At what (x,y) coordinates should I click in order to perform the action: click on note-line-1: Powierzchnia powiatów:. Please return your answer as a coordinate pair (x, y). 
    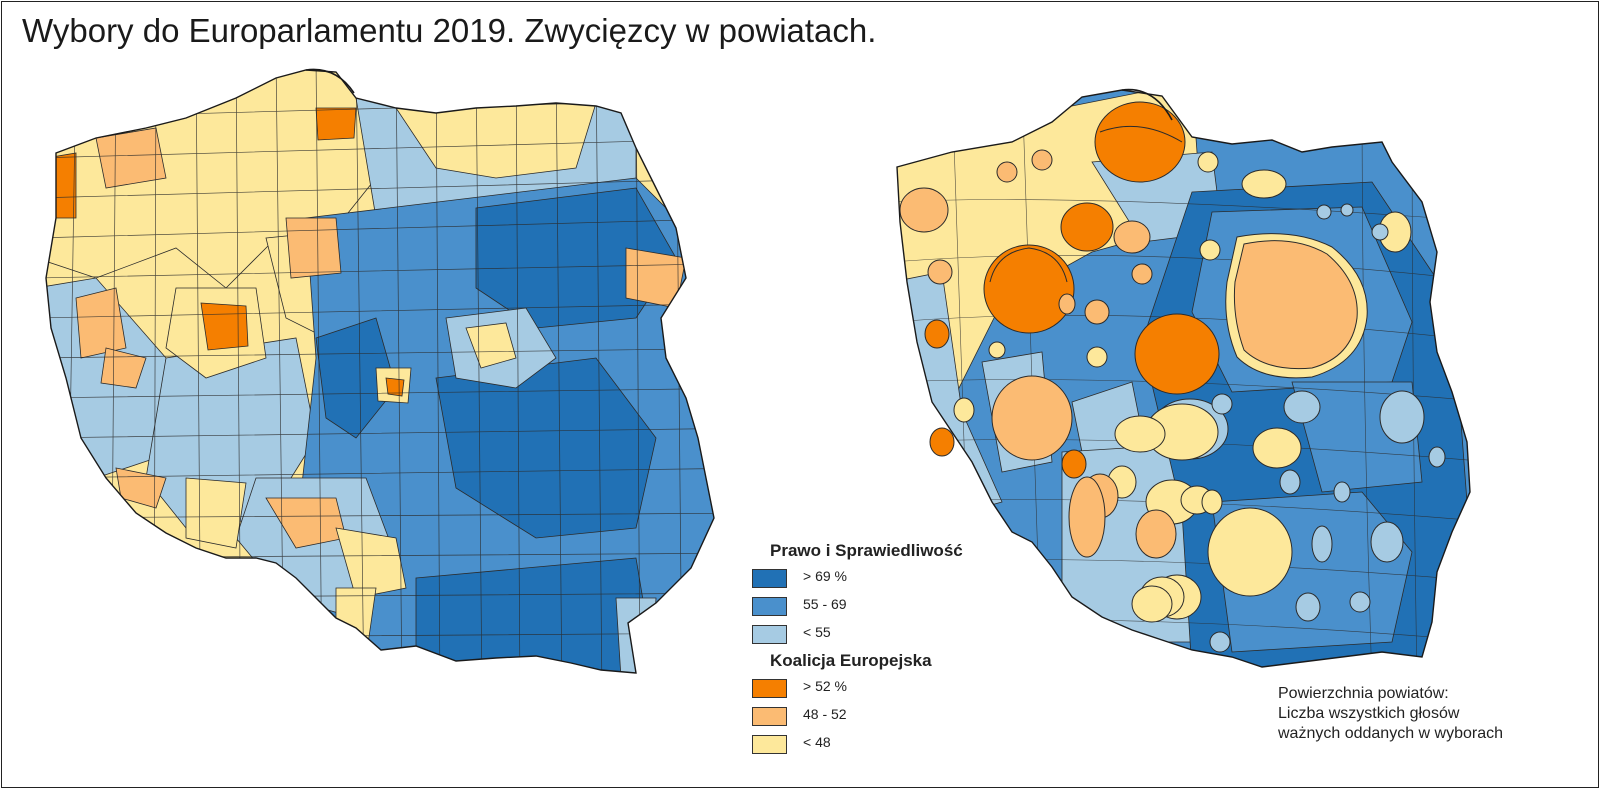
    Looking at the image, I should click on (1363, 693).